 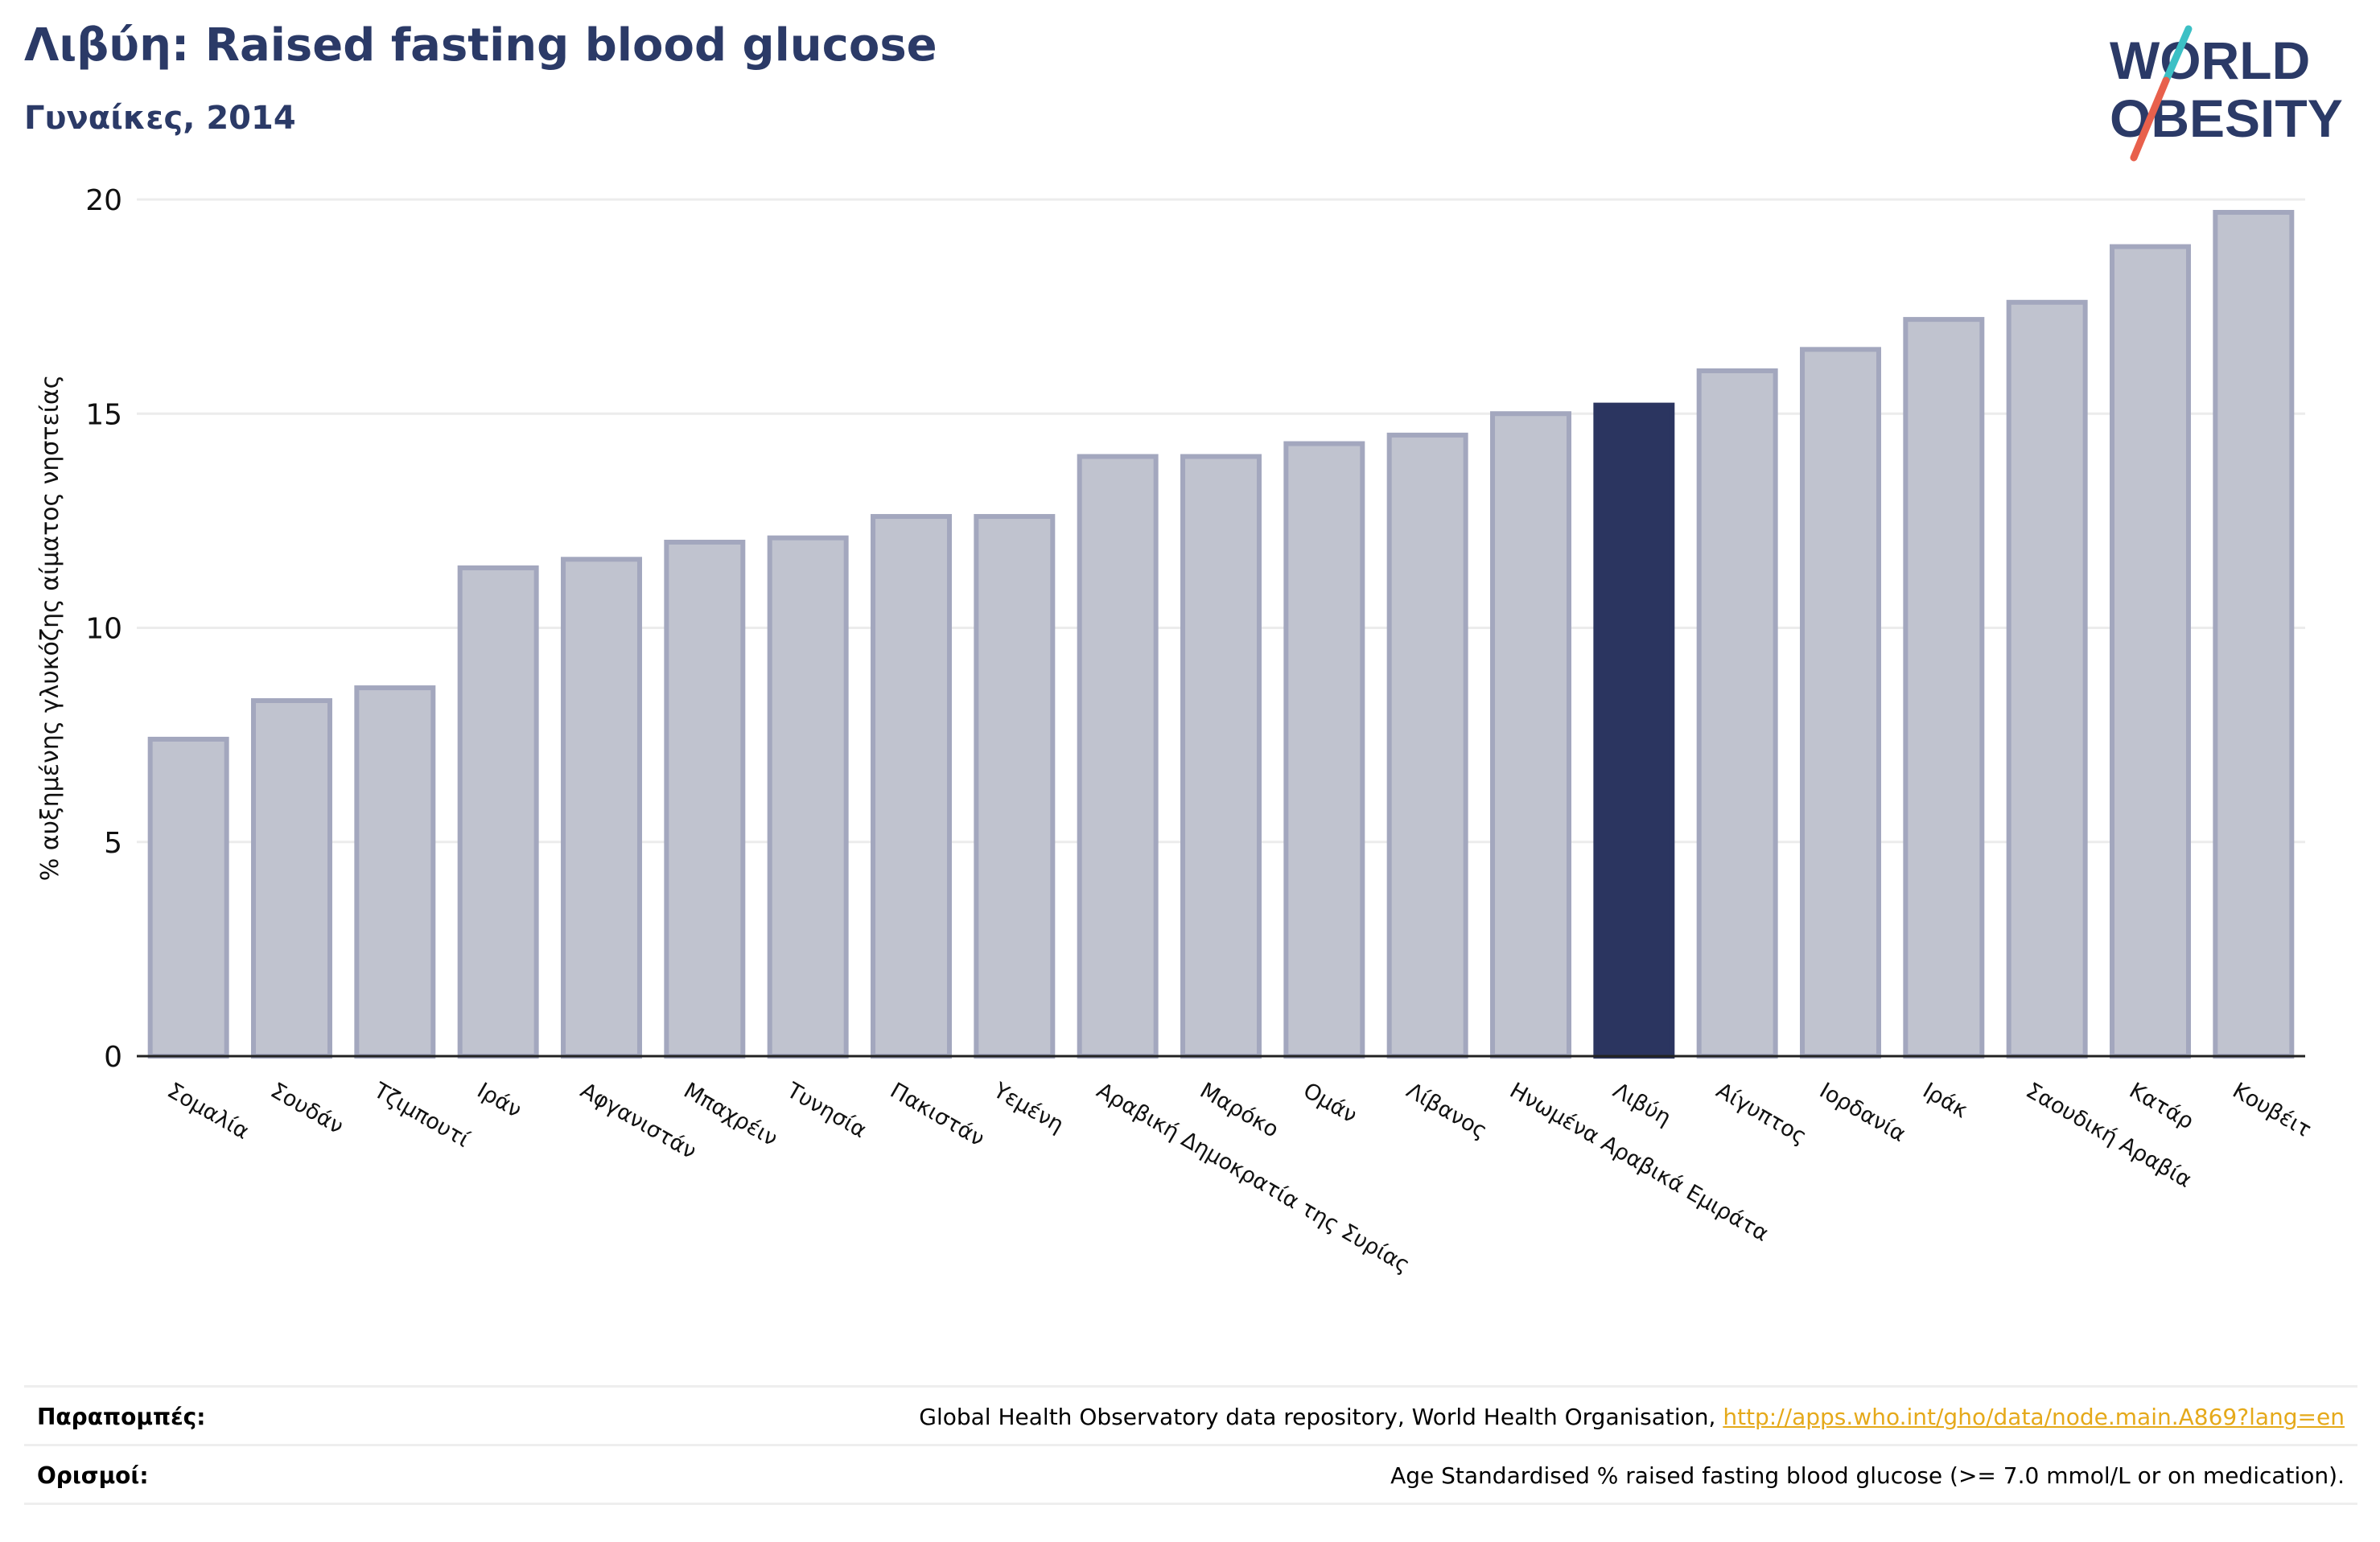 What do you see at coordinates (638, 1121) in the screenshot?
I see `x-tick-label: Αφγανιστάν` at bounding box center [638, 1121].